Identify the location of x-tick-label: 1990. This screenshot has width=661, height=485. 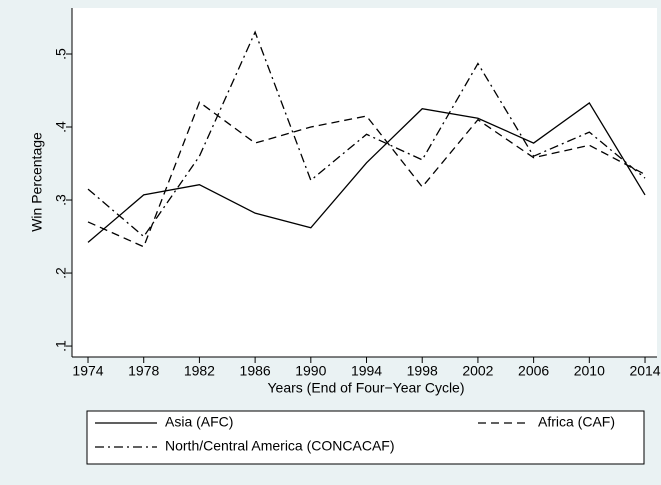
(310, 371).